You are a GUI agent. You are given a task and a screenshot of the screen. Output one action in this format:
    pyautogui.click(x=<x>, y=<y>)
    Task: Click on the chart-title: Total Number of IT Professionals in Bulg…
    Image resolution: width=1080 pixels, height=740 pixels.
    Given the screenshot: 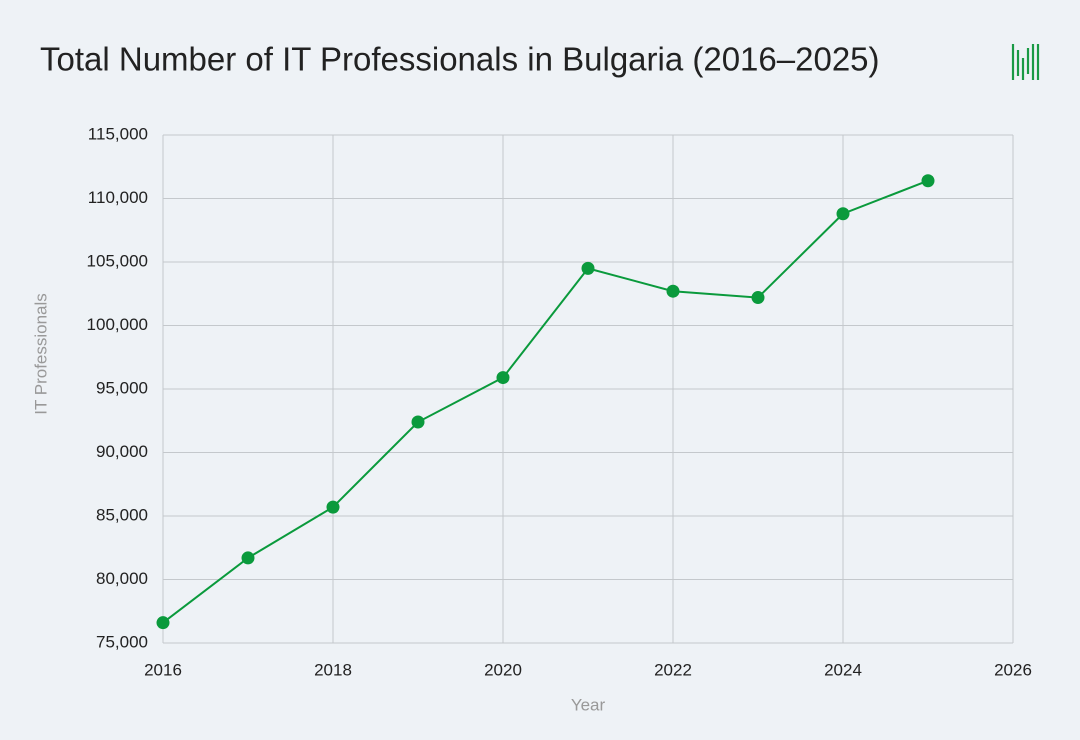 What is the action you would take?
    pyautogui.click(x=460, y=59)
    